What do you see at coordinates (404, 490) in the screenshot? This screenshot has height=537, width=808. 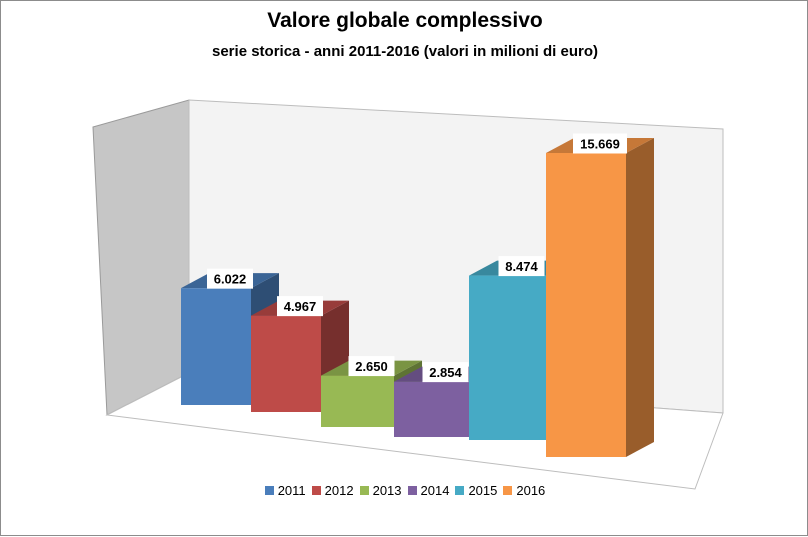 I see `chart-legend: 2011 2012 2013 2014 2015 2016` at bounding box center [404, 490].